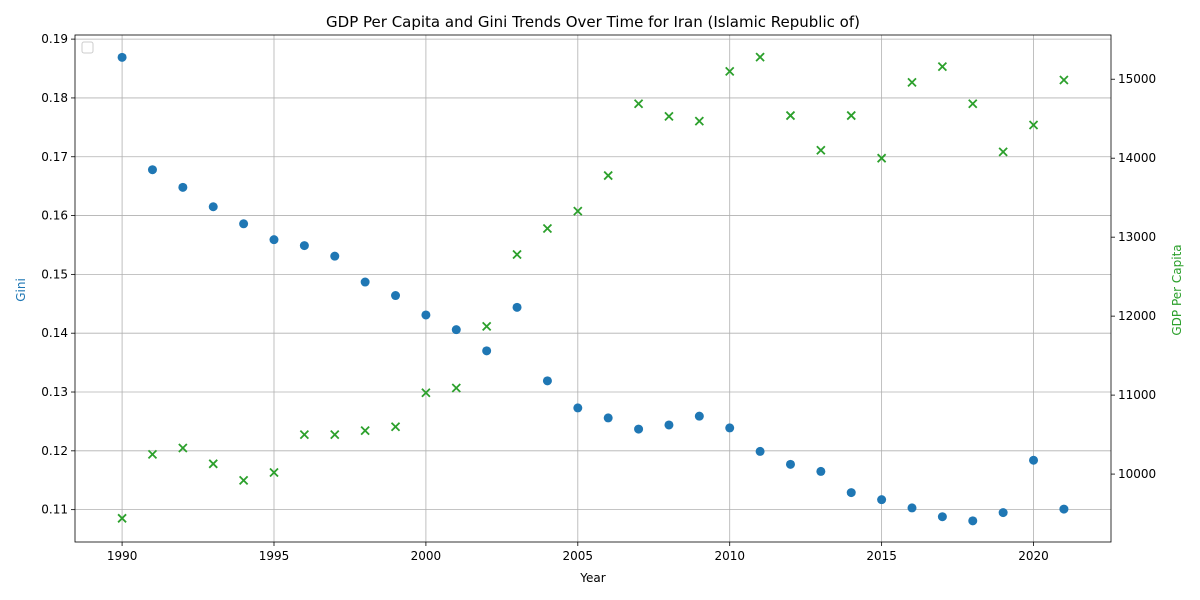 The height and width of the screenshot is (600, 1200). Describe the element at coordinates (1137, 474) in the screenshot. I see `right-y-tick-label: 10000` at that location.